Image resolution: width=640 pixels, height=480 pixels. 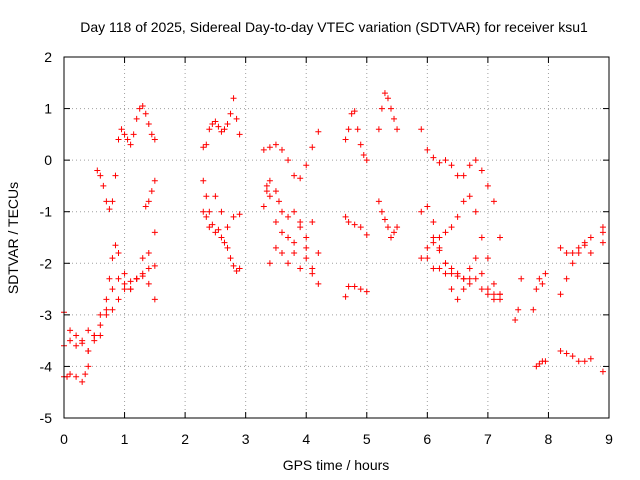 I want to click on y-axis-label: SDTVAR / TECUs, so click(x=13, y=238).